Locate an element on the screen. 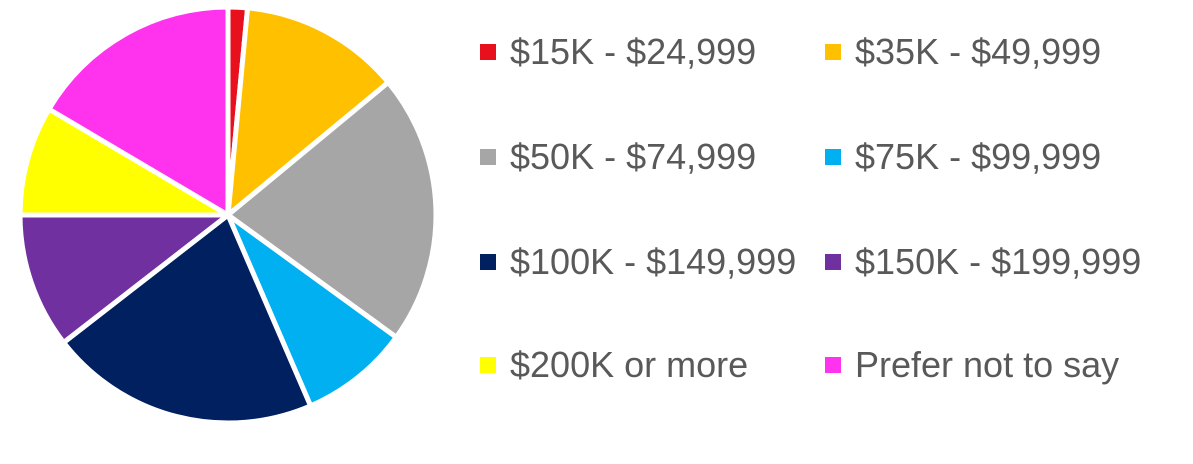  legend-label: $15K - $24,999 is located at coordinates (633, 51).